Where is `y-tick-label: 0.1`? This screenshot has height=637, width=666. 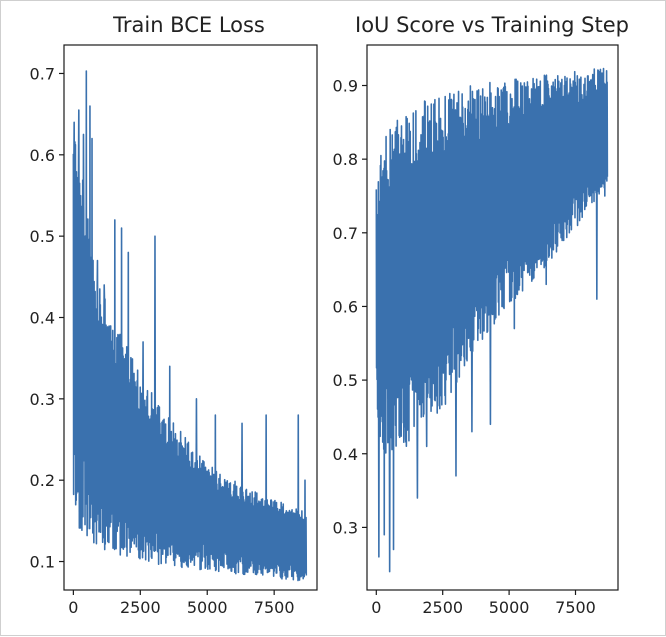
y-tick-label: 0.1 is located at coordinates (42, 562).